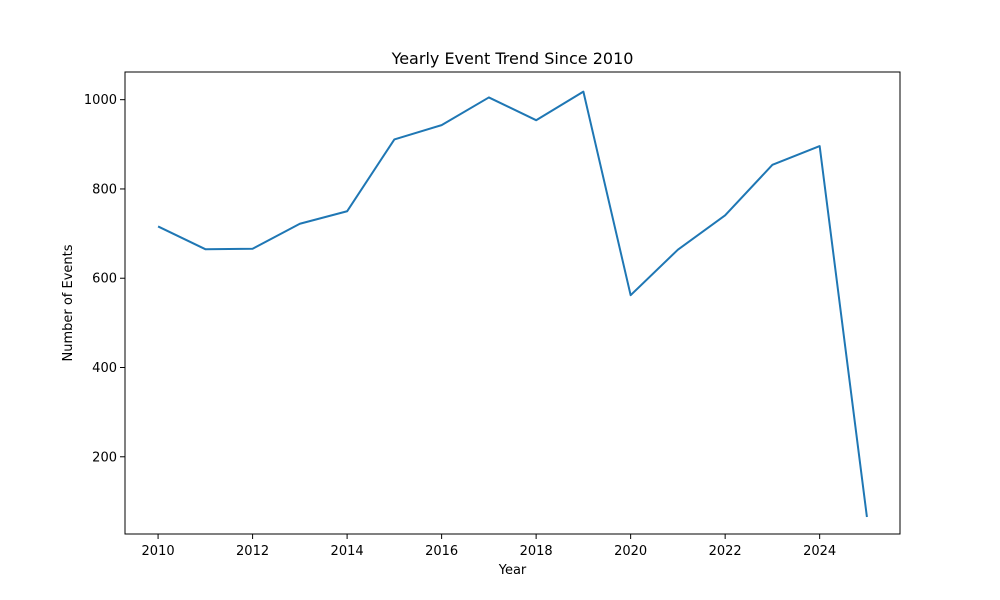 The height and width of the screenshot is (600, 1000). What do you see at coordinates (512, 570) in the screenshot?
I see `x-axis-label: Year` at bounding box center [512, 570].